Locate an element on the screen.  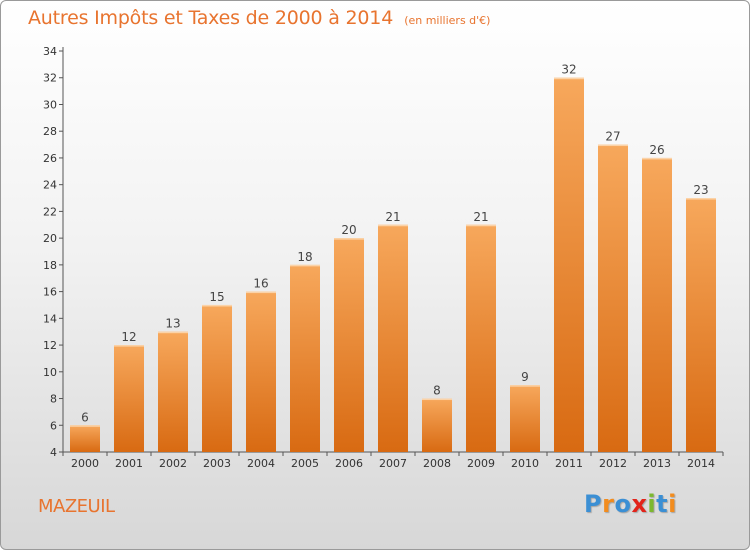
x-tick-label: 2011 is located at coordinates (569, 463).